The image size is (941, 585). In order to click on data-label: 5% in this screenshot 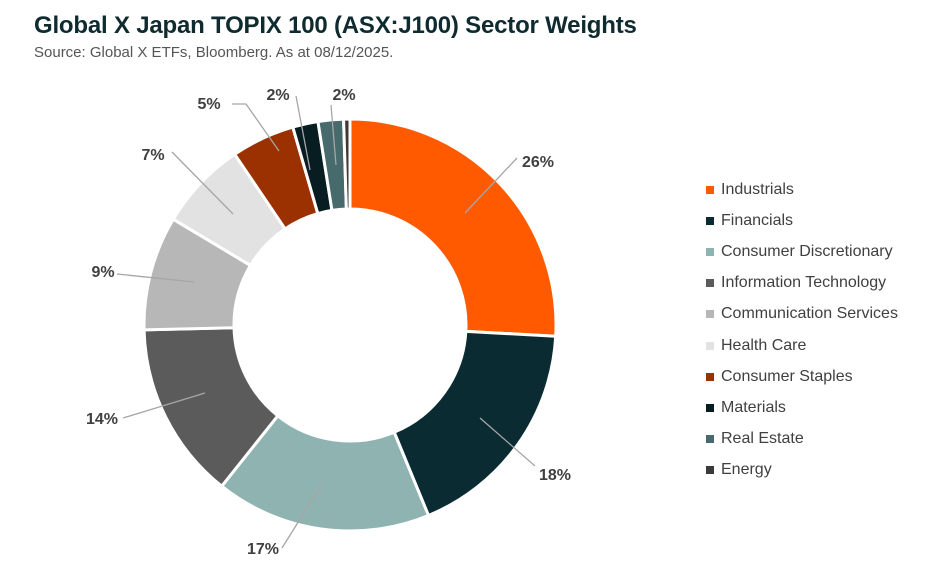, I will do `click(208, 104)`.